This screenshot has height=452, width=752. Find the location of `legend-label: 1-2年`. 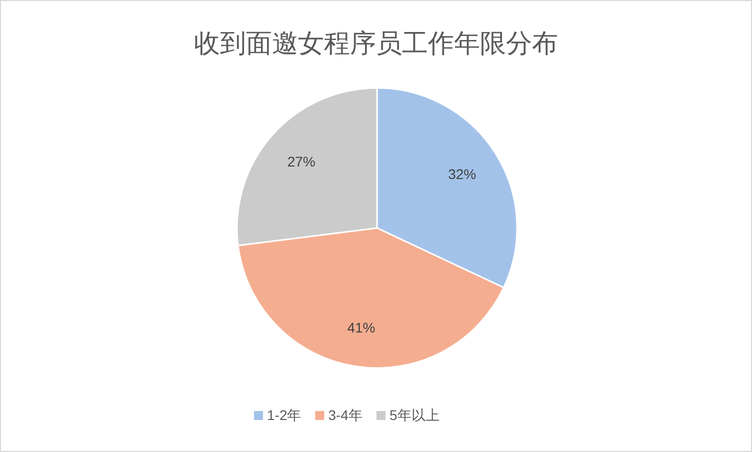

legend-label: 1-2年 is located at coordinates (284, 415).